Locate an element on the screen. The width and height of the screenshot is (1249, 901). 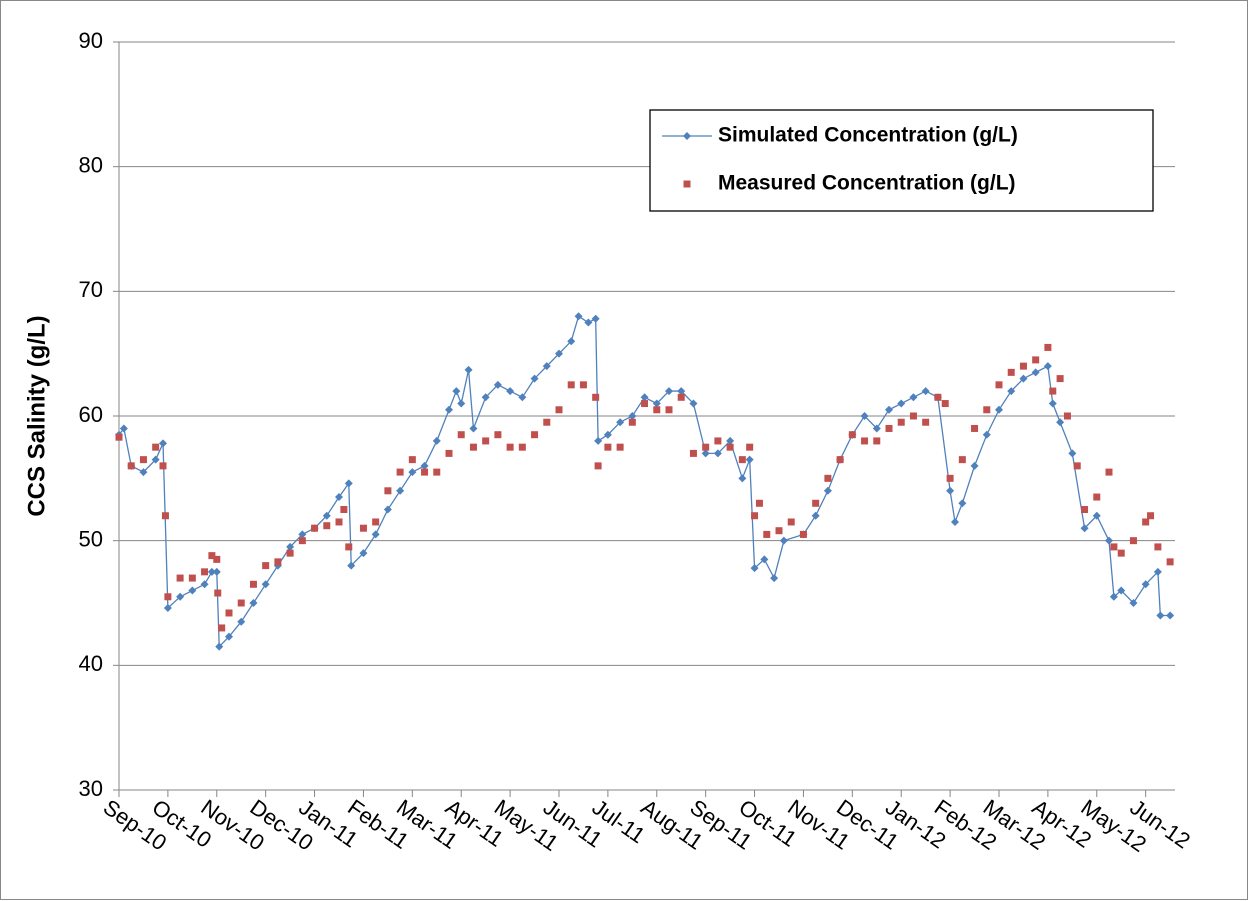
legend-box is located at coordinates (901, 160).